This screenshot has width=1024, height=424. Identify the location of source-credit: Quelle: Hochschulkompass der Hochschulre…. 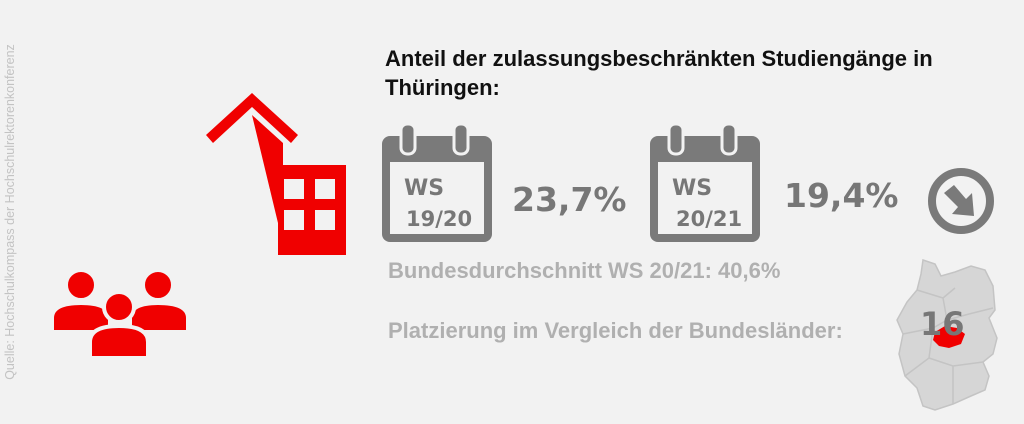
(10, 212).